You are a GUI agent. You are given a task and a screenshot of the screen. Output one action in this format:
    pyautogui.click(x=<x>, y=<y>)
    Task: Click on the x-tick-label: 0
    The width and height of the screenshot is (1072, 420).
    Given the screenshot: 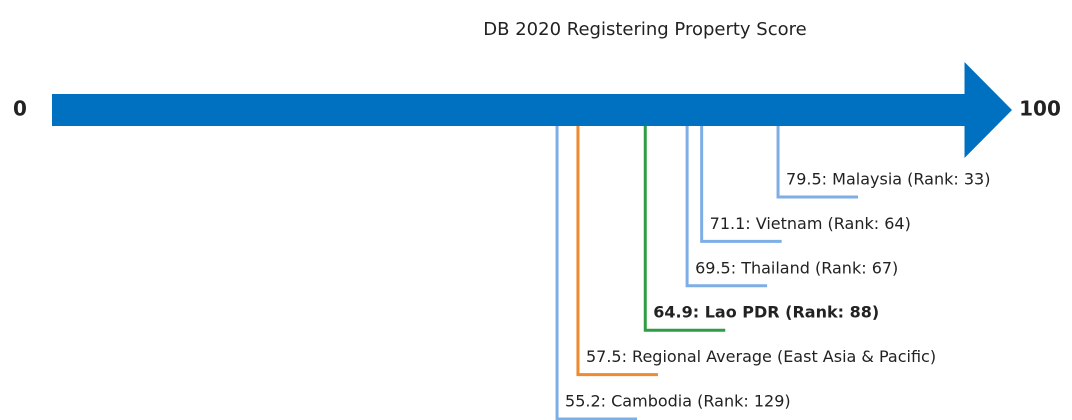 What is the action you would take?
    pyautogui.click(x=20, y=109)
    